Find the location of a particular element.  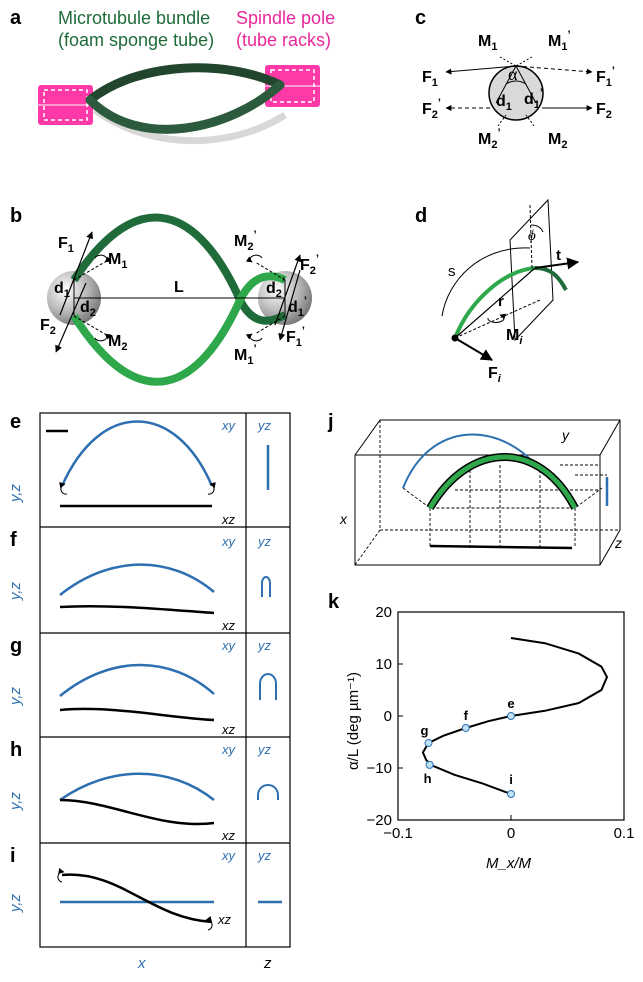

photo-model is located at coordinates (179, 104).